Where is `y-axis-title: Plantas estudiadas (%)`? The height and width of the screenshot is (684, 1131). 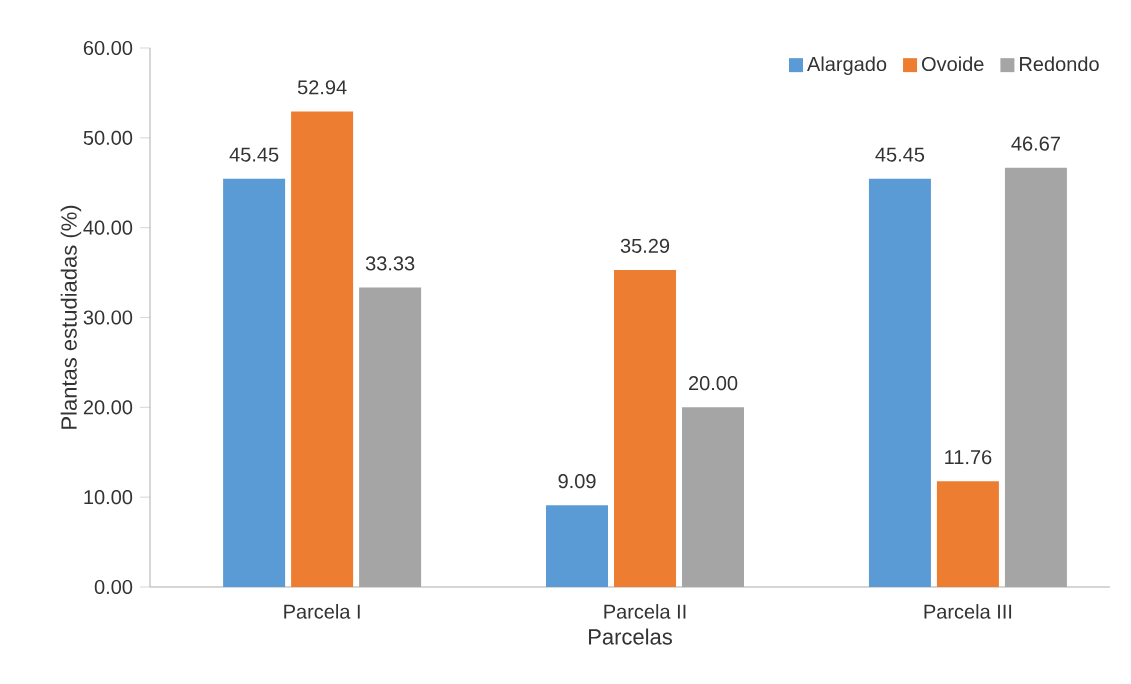
y-axis-title: Plantas estudiadas (%) is located at coordinates (71, 317).